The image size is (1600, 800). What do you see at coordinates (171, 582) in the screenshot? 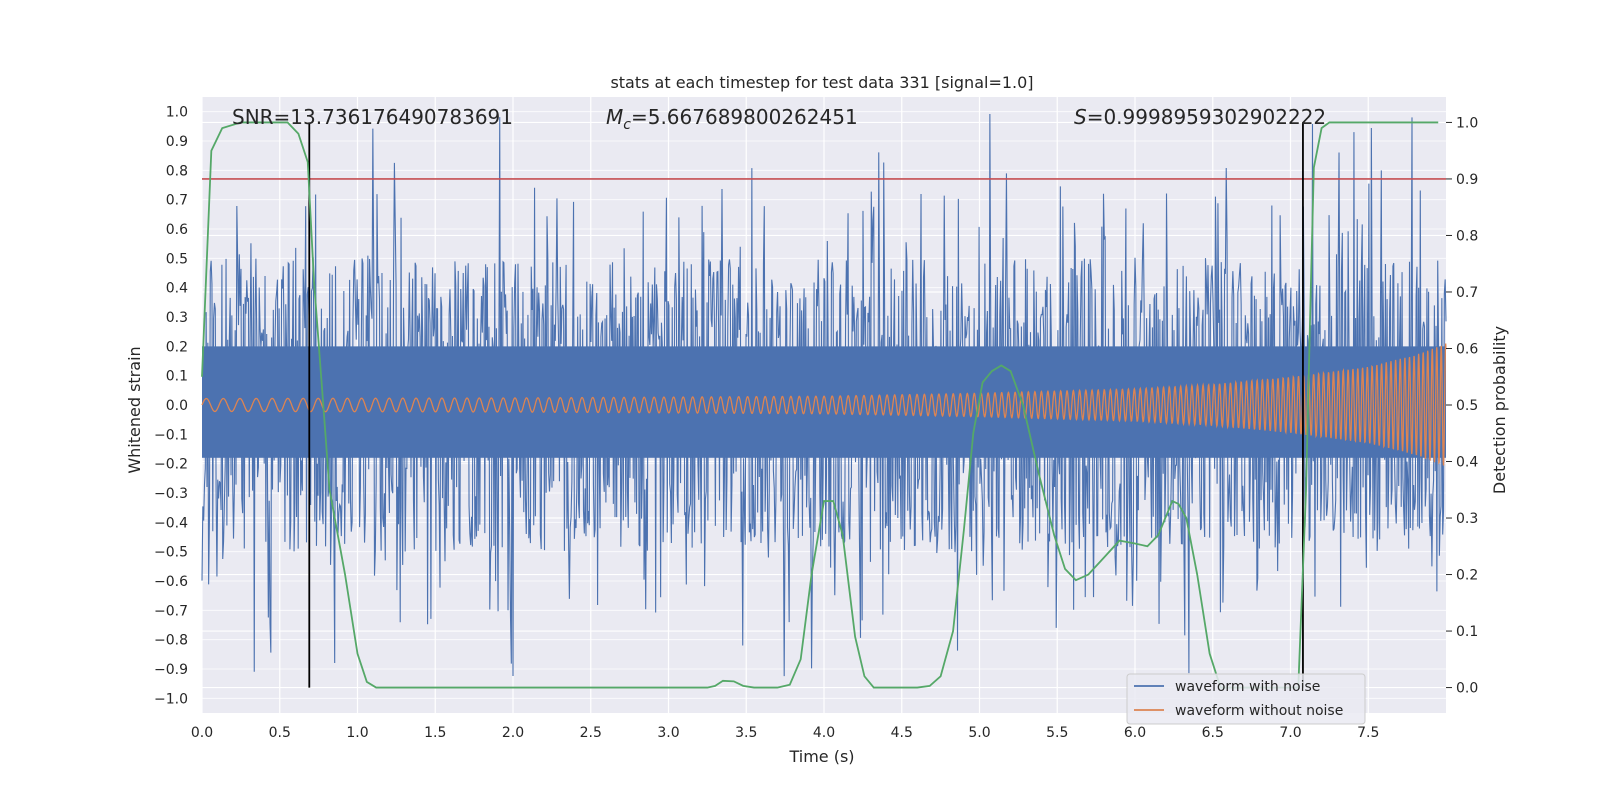
I see `y-tick-label: −0.6` at bounding box center [171, 582].